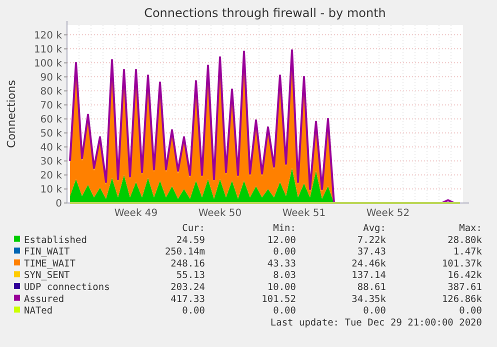  What do you see at coordinates (48, 50) in the screenshot?
I see `y-tick-label: 110 k` at bounding box center [48, 50].